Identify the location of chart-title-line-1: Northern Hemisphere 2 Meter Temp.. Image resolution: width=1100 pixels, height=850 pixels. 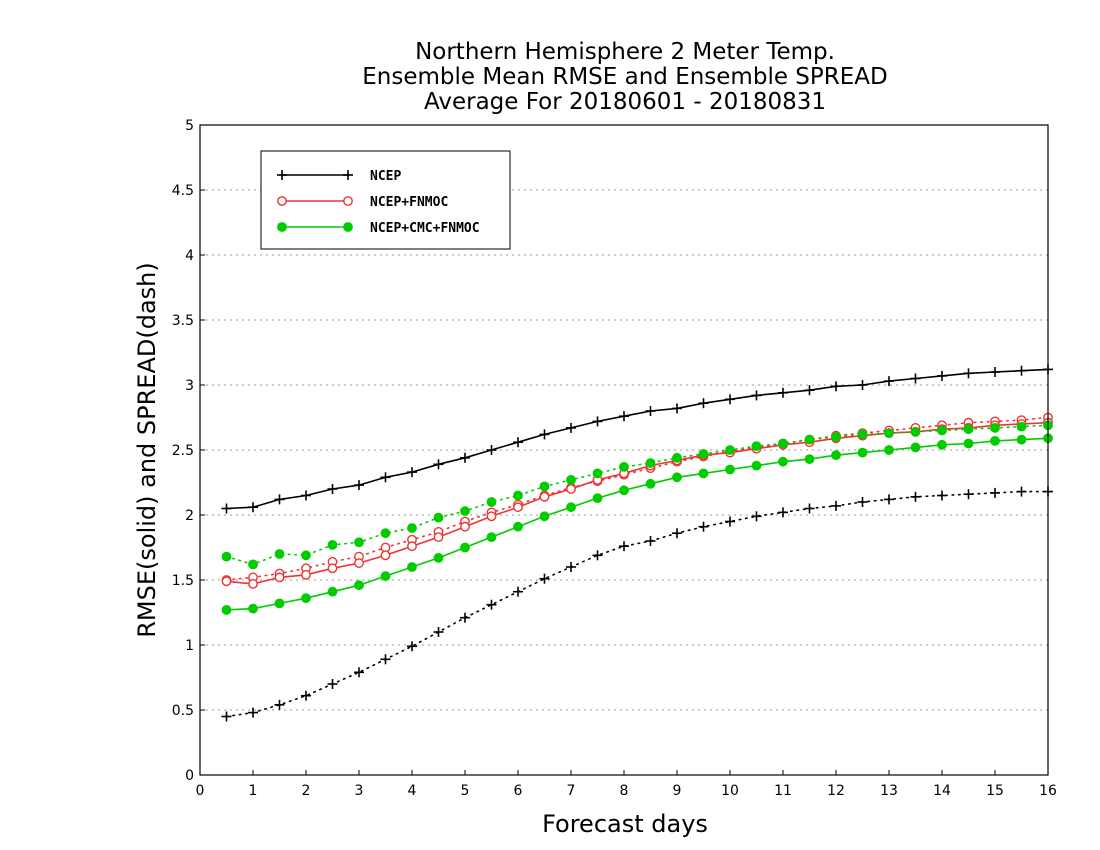
(625, 52).